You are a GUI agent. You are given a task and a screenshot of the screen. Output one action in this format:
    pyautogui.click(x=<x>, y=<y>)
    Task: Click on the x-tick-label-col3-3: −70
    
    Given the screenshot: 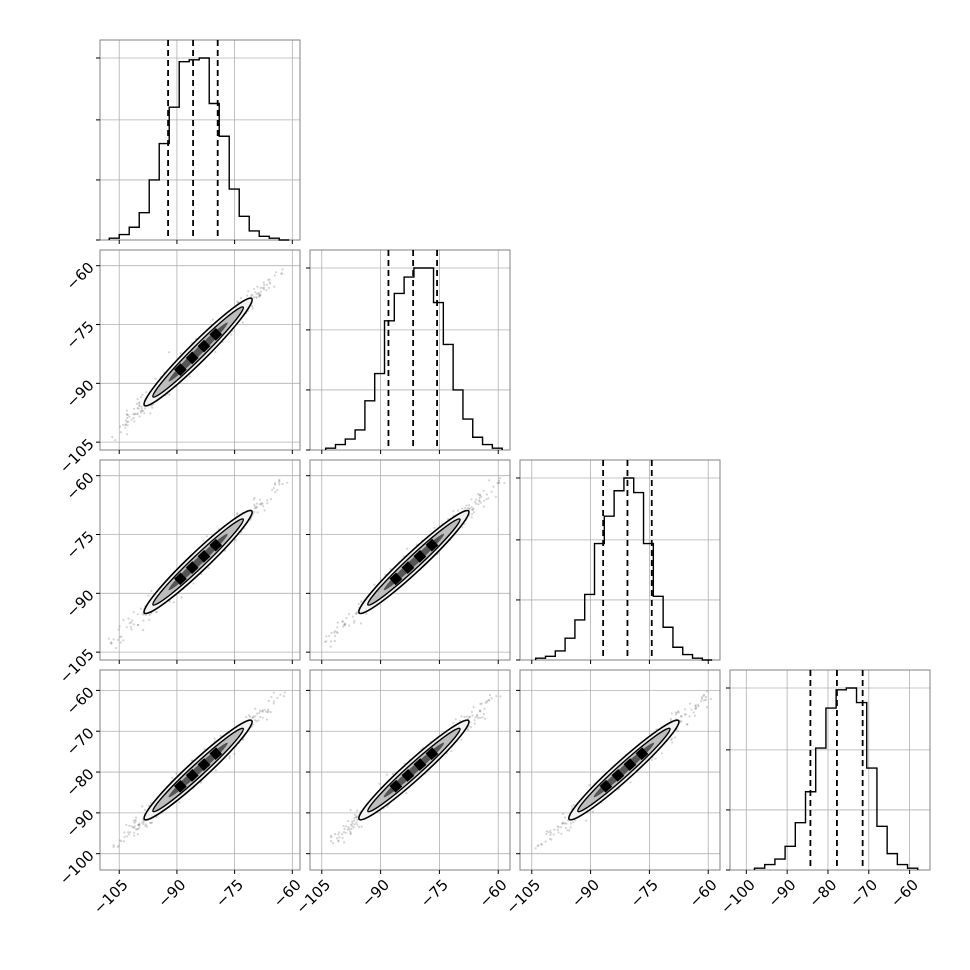 What is the action you would take?
    pyautogui.click(x=863, y=893)
    